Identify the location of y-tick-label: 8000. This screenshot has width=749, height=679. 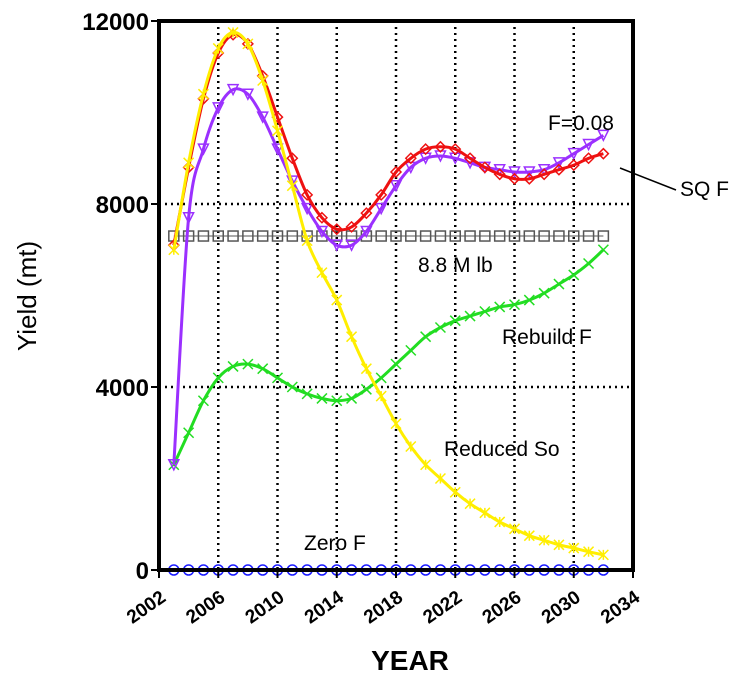
(122, 205).